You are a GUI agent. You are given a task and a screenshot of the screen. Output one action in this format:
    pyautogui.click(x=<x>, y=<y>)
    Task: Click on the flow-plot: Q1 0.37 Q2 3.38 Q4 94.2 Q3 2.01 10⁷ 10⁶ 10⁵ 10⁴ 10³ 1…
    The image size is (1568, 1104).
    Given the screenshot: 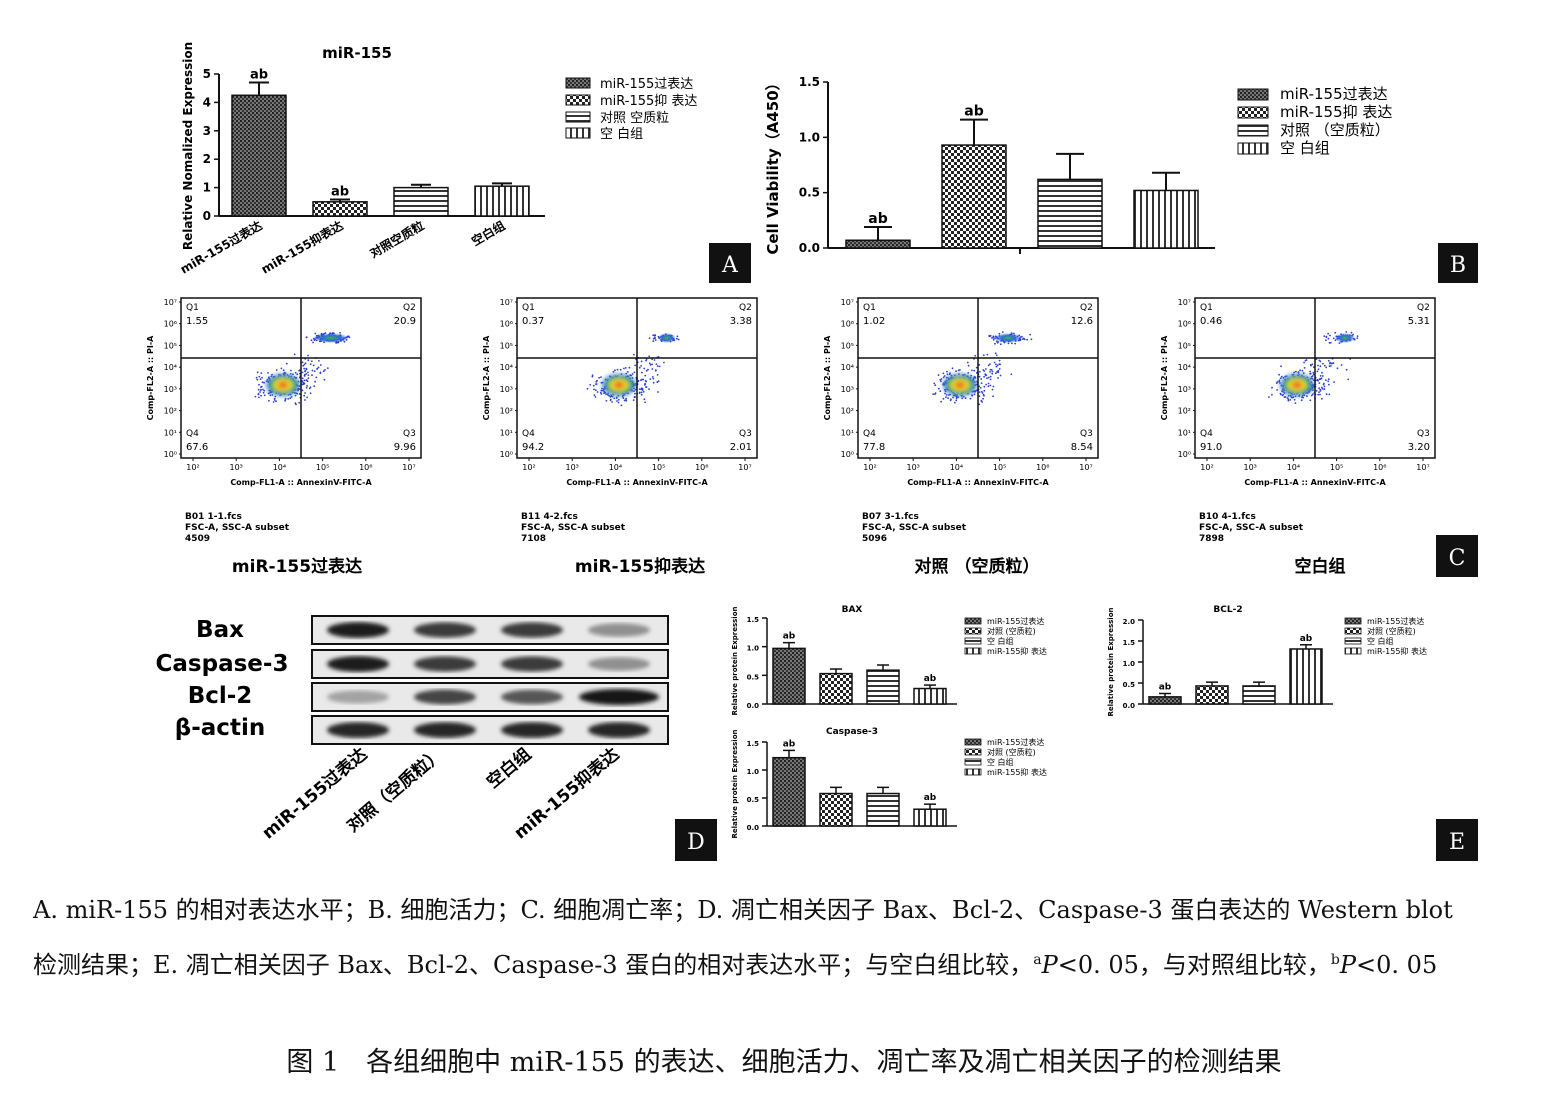 What is the action you would take?
    pyautogui.click(x=620, y=437)
    